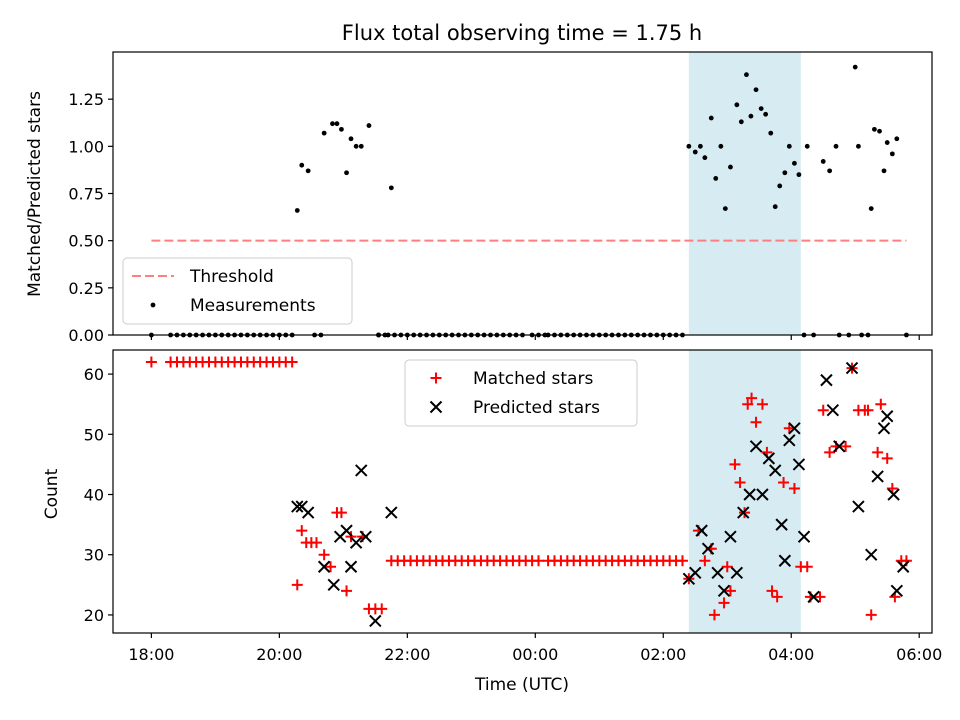 This screenshot has width=960, height=720. What do you see at coordinates (436, 378) in the screenshot?
I see `legend-matched-swatch` at bounding box center [436, 378].